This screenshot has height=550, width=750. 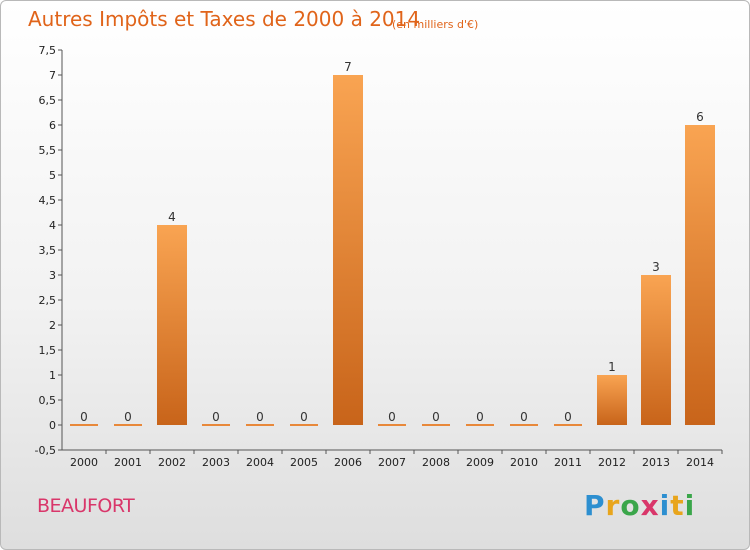 I want to click on y-tick-label: 6,5, so click(x=48, y=100).